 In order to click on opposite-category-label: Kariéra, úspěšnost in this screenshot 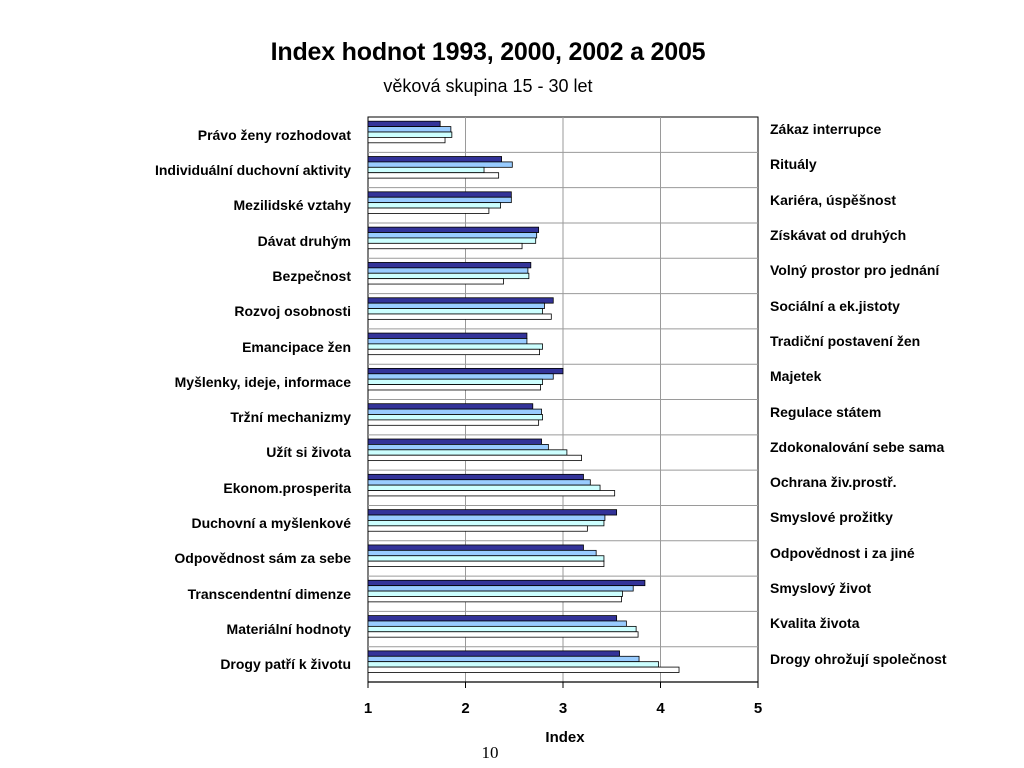, I will do `click(833, 199)`.